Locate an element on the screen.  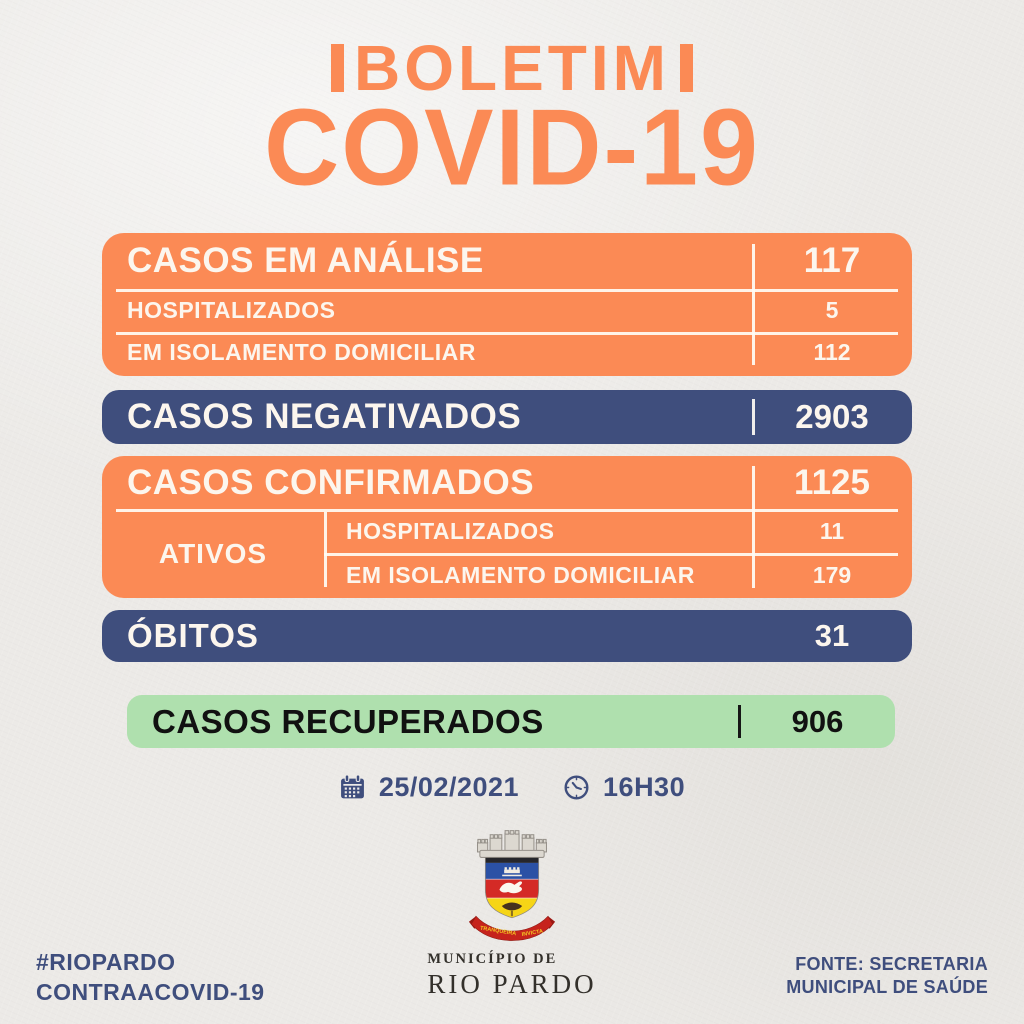
deaths-row: ÓBITOS 31 is located at coordinates (507, 636).